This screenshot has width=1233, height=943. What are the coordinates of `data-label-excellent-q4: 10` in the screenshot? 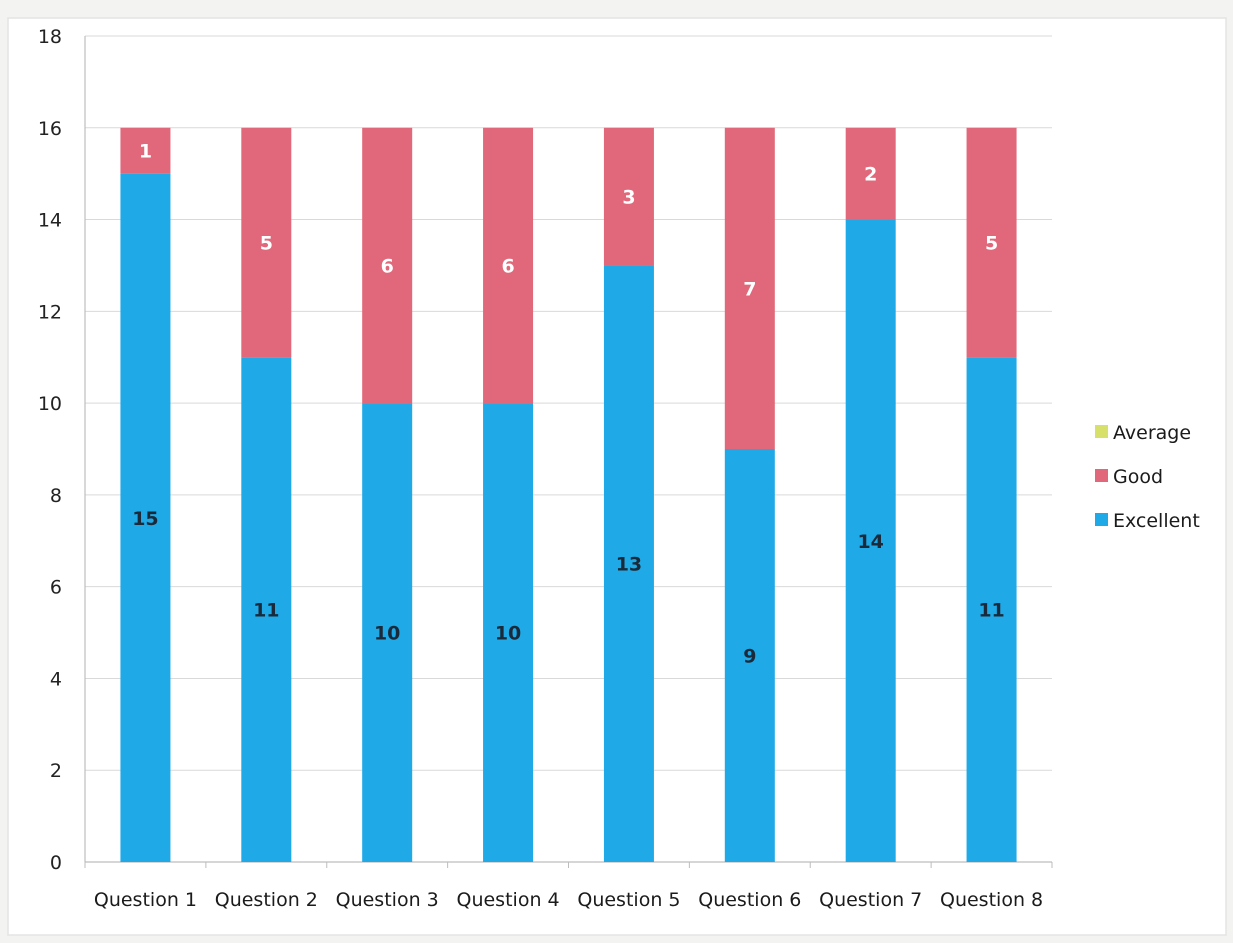 It's located at (508, 634).